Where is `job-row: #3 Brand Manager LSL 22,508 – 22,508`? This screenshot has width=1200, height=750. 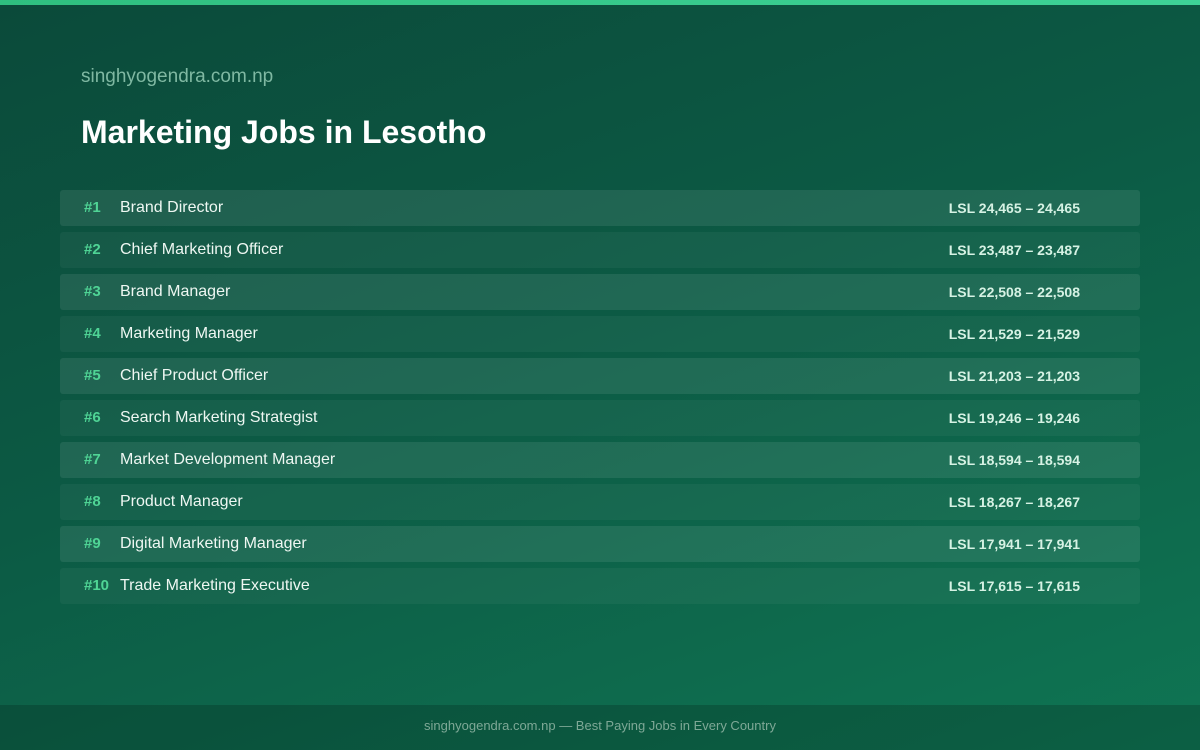 job-row: #3 Brand Manager LSL 22,508 – 22,508 is located at coordinates (600, 292).